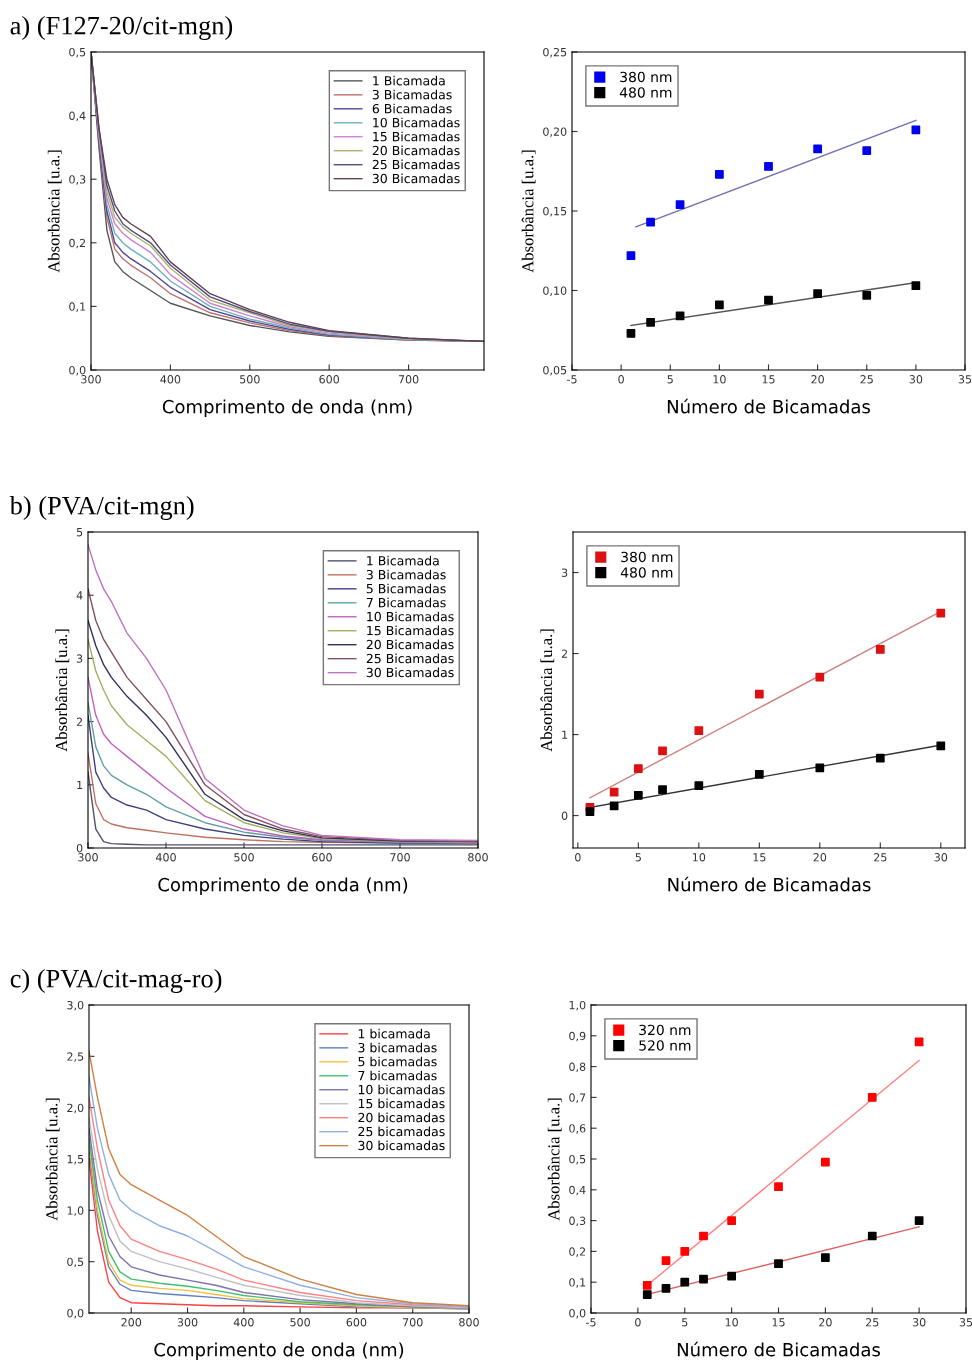 This screenshot has height=1366, width=972. What do you see at coordinates (555, 370) in the screenshot?
I see `y-tick-label: 0,05` at bounding box center [555, 370].